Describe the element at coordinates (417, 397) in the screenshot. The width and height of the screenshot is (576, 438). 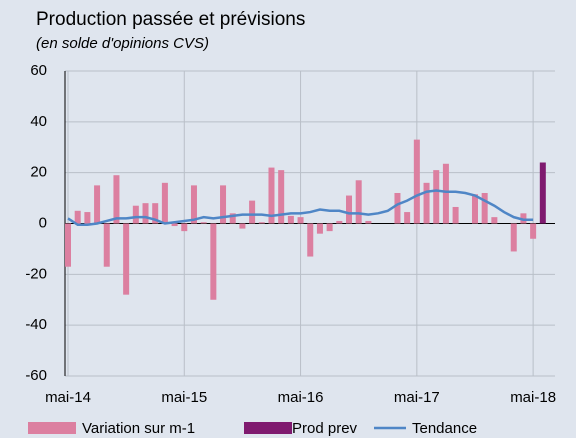
I see `x-tick-label: mai-17` at that location.